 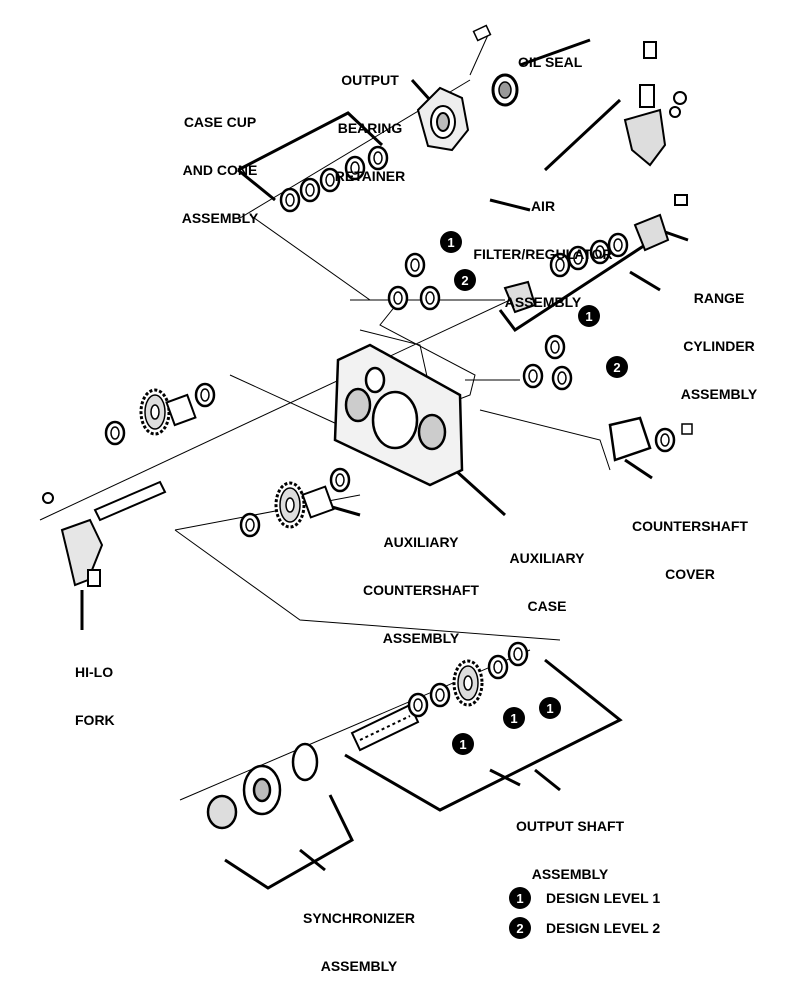 I want to click on air-filter-part, so click(x=655, y=104).